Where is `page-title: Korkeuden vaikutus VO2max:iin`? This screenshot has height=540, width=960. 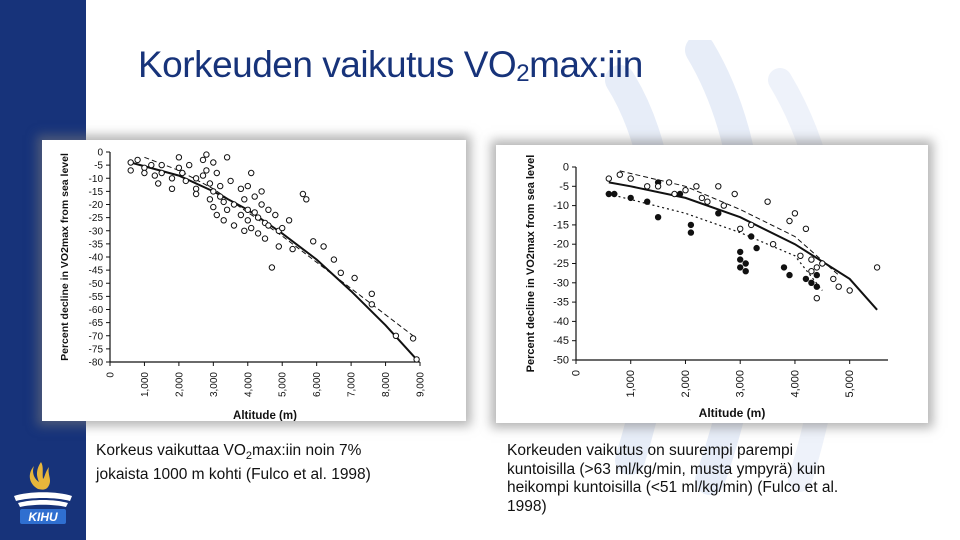 page-title: Korkeuden vaikutus VO2max:iin is located at coordinates (390, 65).